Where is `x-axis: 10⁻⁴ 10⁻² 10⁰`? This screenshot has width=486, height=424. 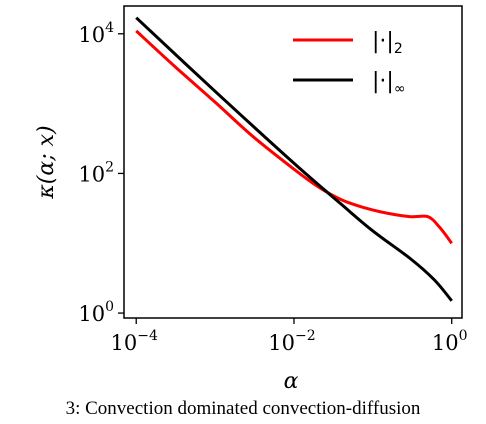 x-axis: 10⁻⁴ 10⁻² 10⁰ is located at coordinates (289, 336).